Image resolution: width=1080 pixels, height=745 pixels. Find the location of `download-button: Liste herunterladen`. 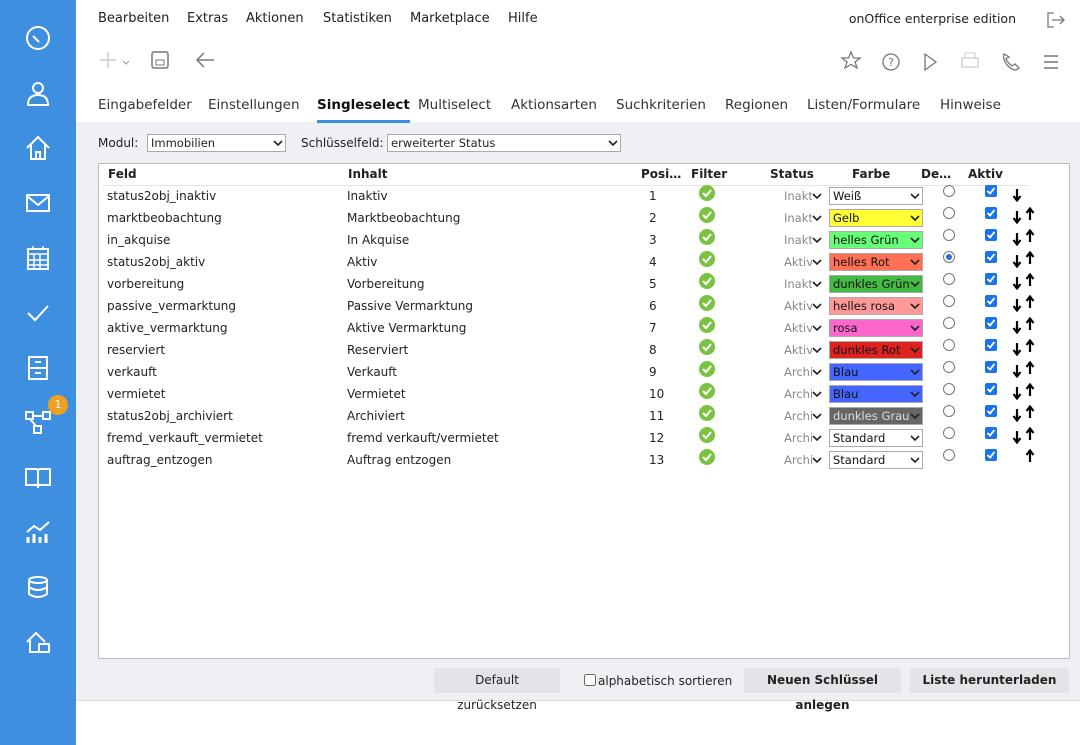

download-button: Liste herunterladen is located at coordinates (989, 680).